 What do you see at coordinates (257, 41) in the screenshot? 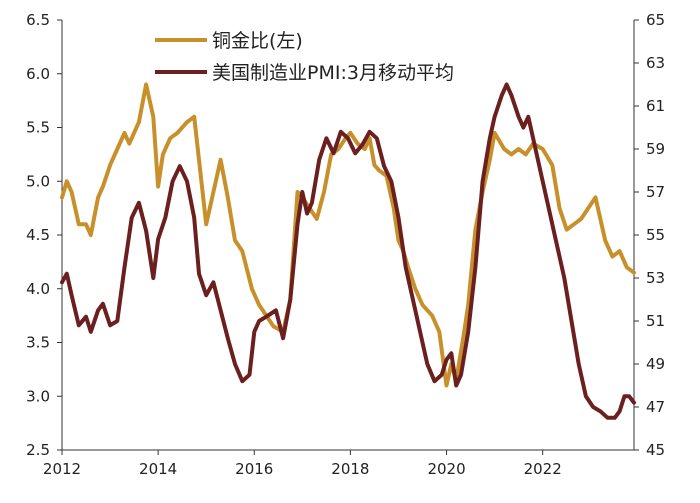
I see `legend-label-copper-gold: 铜金比(左)` at bounding box center [257, 41].